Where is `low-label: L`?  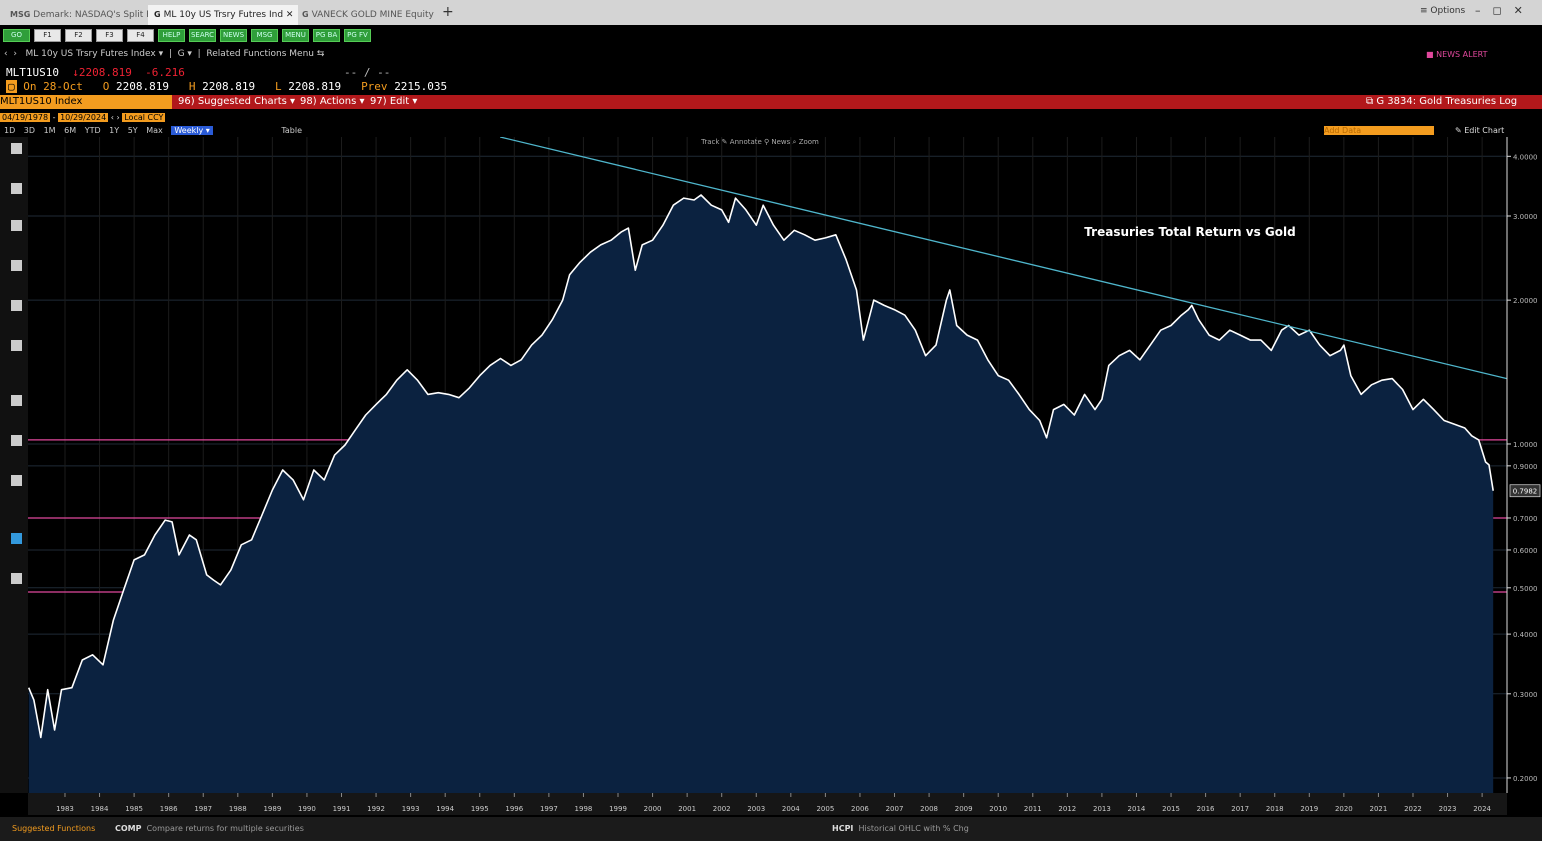 low-label: L is located at coordinates (278, 86).